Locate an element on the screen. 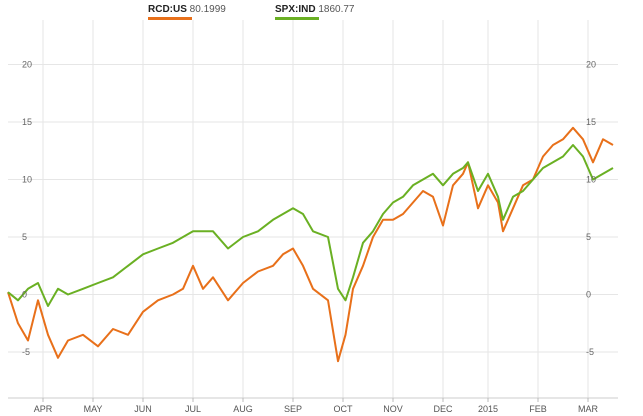  y-tick-label-right: 10 is located at coordinates (591, 180).